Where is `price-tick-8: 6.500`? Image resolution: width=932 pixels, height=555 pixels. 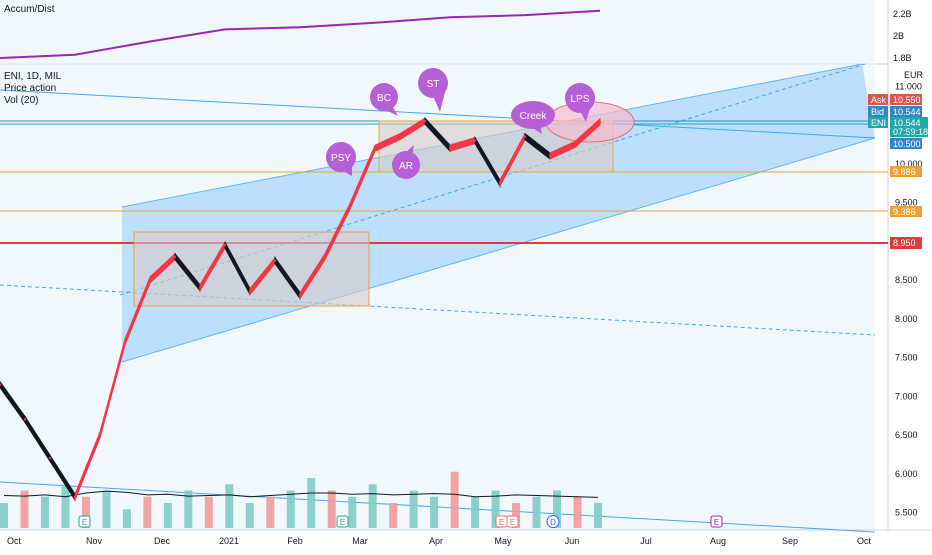 price-tick-8: 6.500 is located at coordinates (906, 435).